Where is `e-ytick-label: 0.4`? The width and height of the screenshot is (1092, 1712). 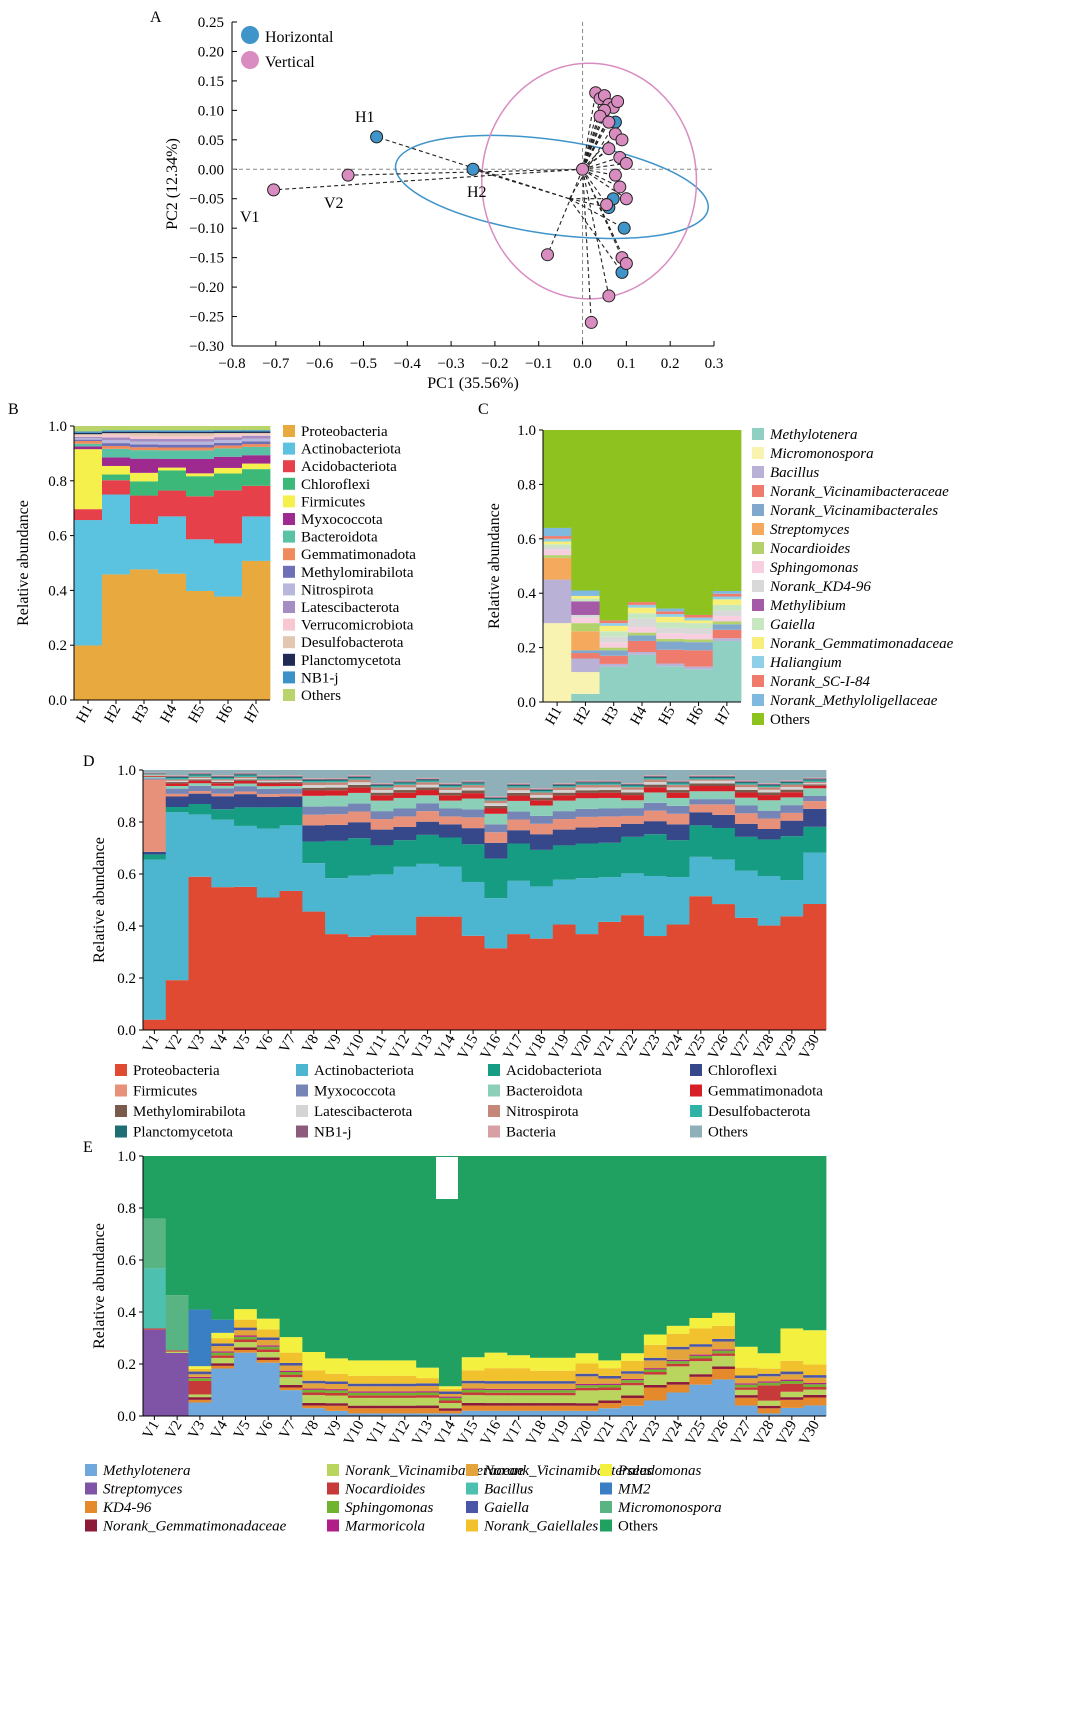
e-ytick-label: 0.4 is located at coordinates (126, 1313).